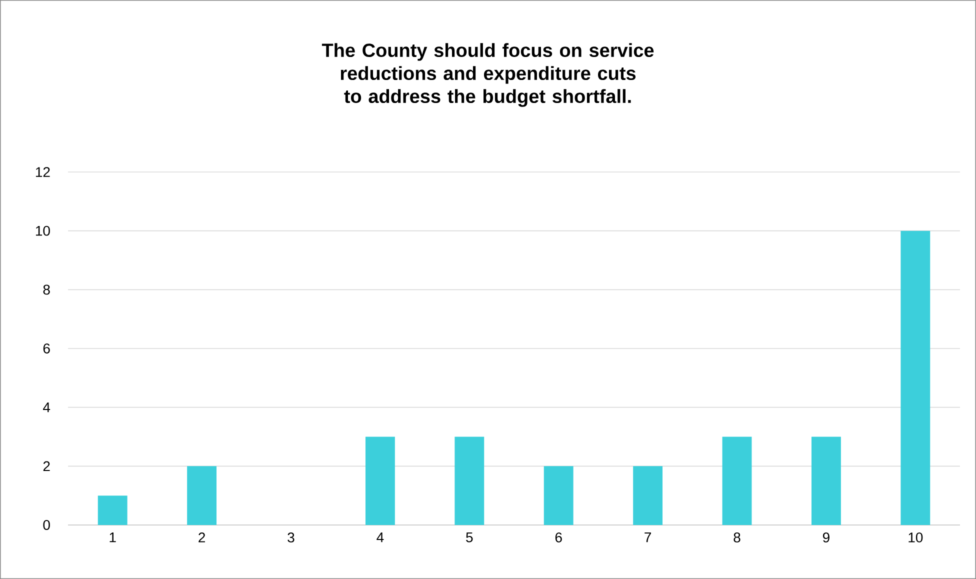 This screenshot has width=976, height=579. I want to click on y-tick-label: 0, so click(46, 525).